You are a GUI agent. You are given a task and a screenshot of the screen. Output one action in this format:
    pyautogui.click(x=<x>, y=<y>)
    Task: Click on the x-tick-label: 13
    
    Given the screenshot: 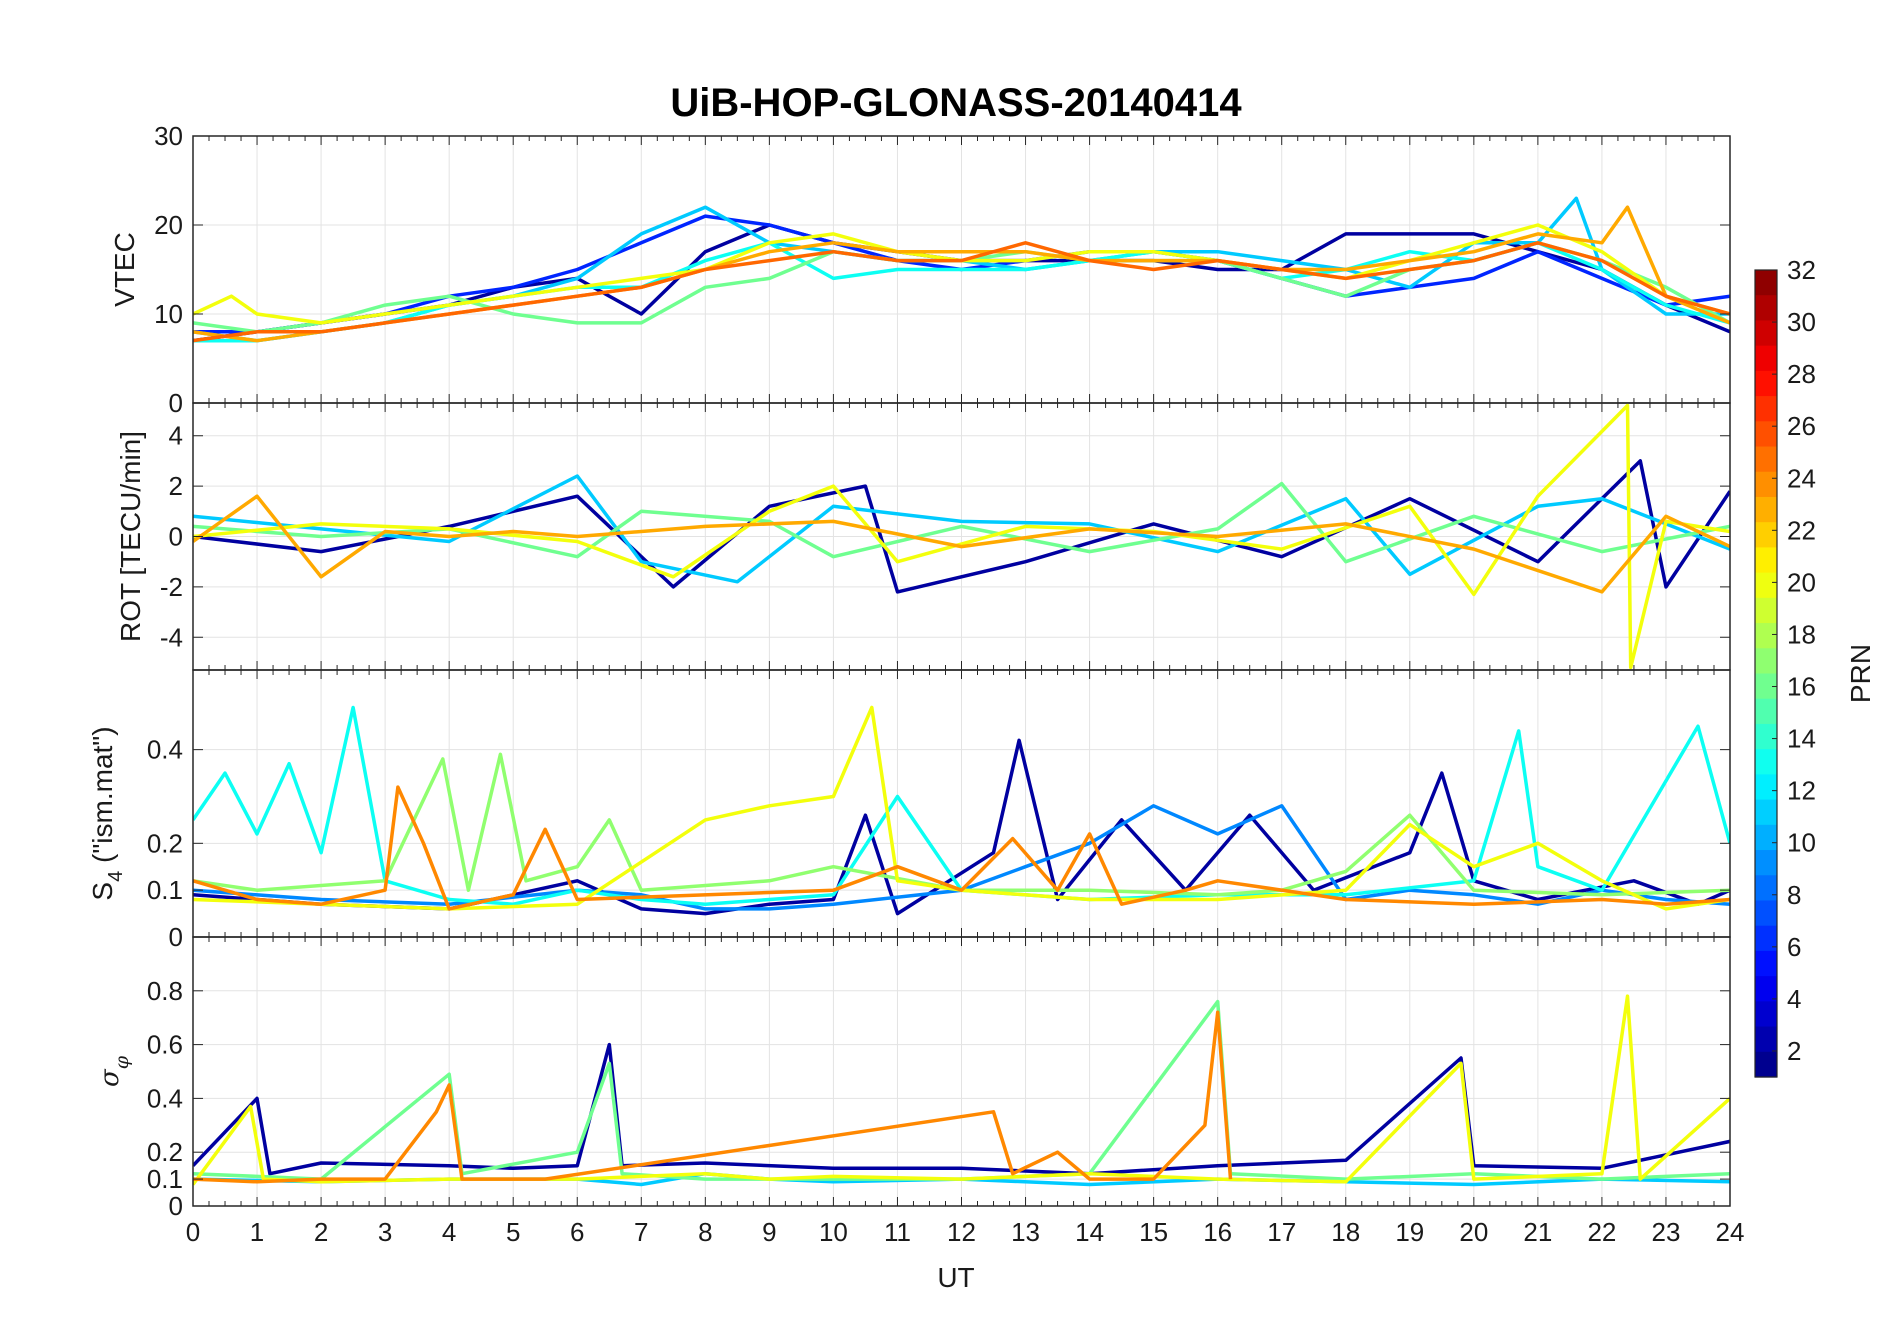 What is the action you would take?
    pyautogui.click(x=1025, y=1232)
    